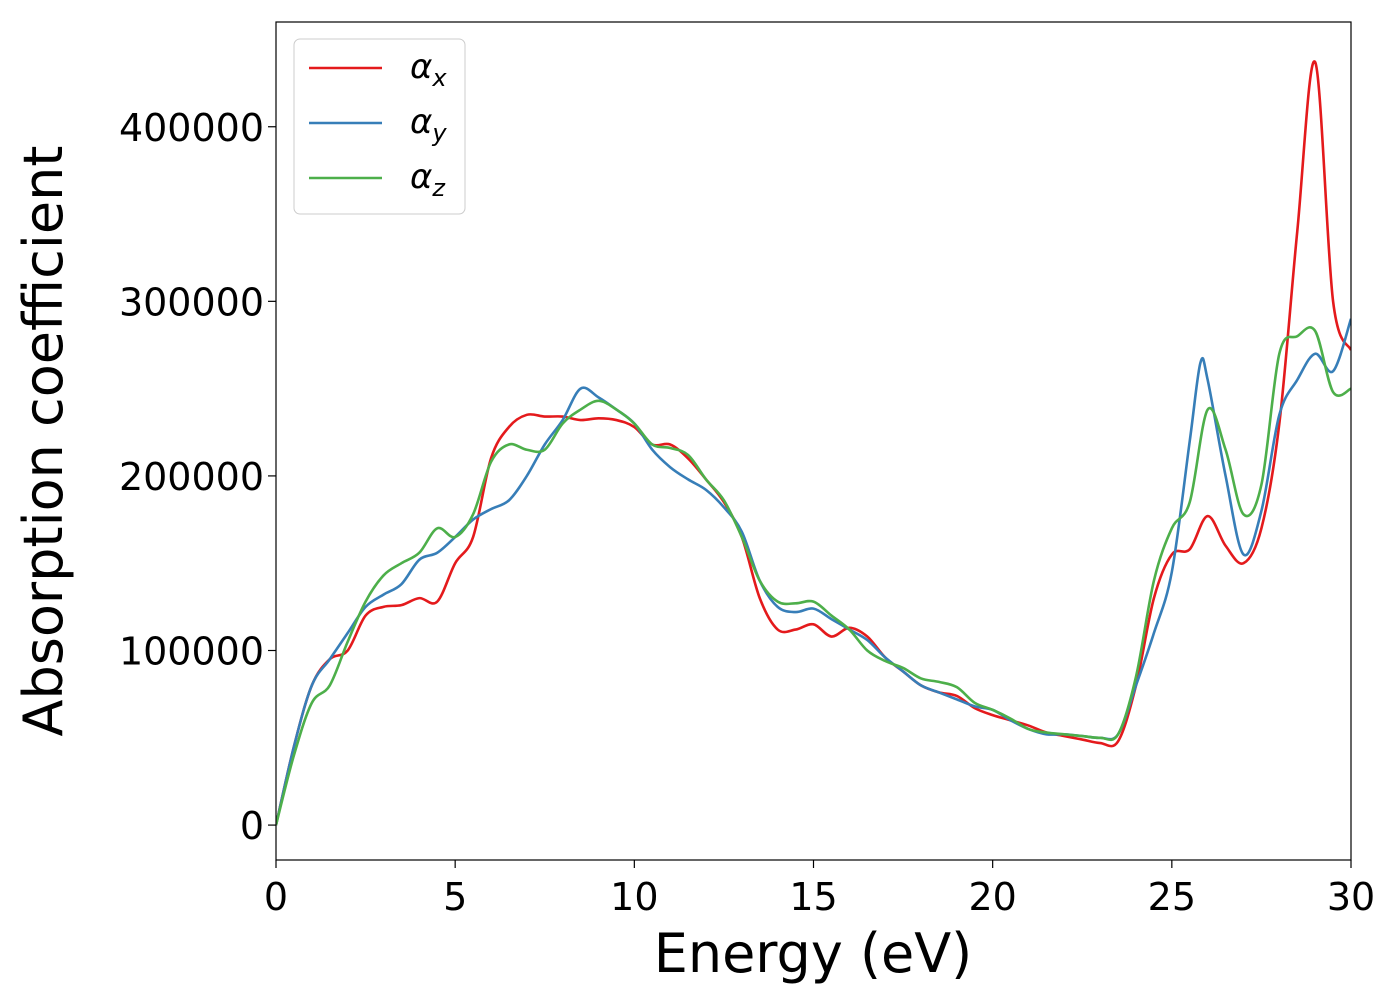 This screenshot has height=1000, width=1400. What do you see at coordinates (276, 897) in the screenshot?
I see `x-tick-label: 0` at bounding box center [276, 897].